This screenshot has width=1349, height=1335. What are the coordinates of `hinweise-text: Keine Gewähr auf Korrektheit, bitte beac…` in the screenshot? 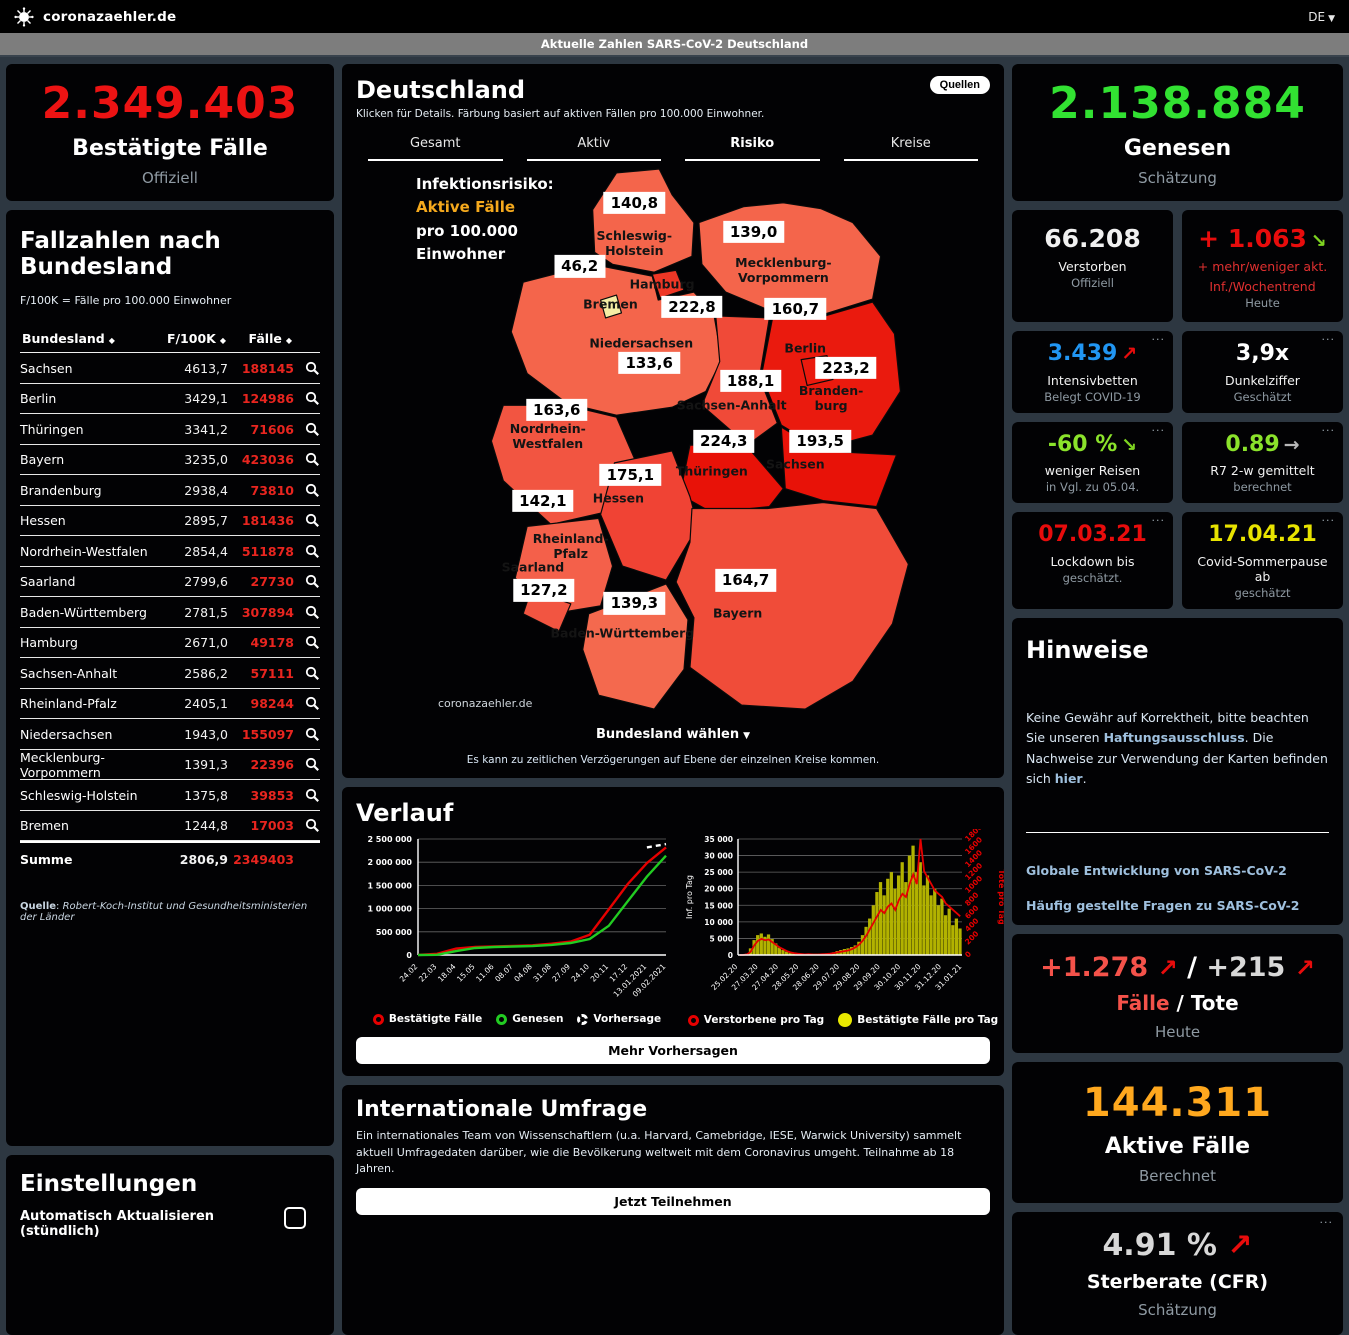 It's located at (1177, 749).